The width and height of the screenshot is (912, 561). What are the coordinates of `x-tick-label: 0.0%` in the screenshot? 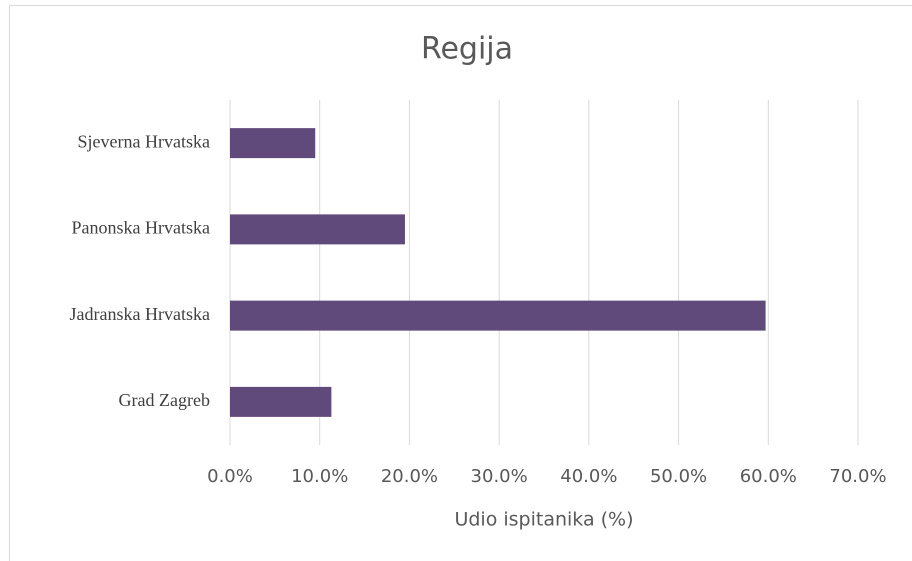 It's located at (230, 476).